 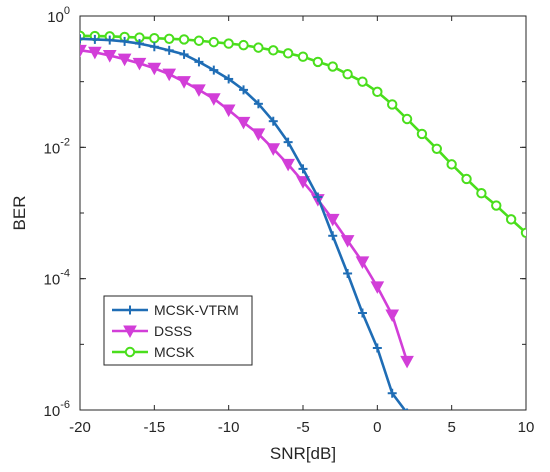 What do you see at coordinates (377, 427) in the screenshot?
I see `x-tick-label: 0` at bounding box center [377, 427].